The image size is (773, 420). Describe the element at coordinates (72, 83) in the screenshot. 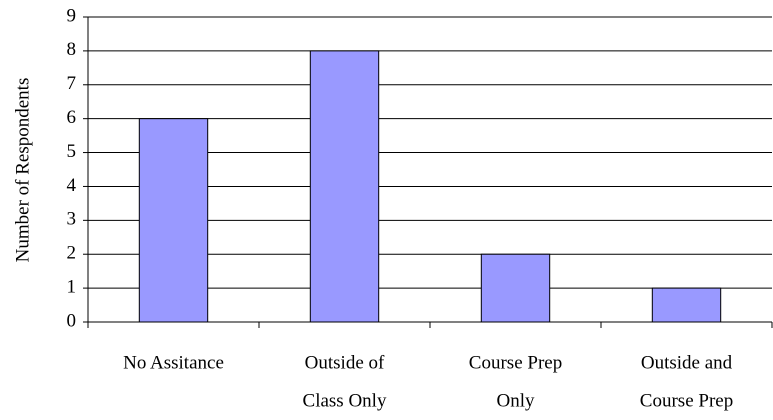

I see `y-tick-label: 7` at that location.